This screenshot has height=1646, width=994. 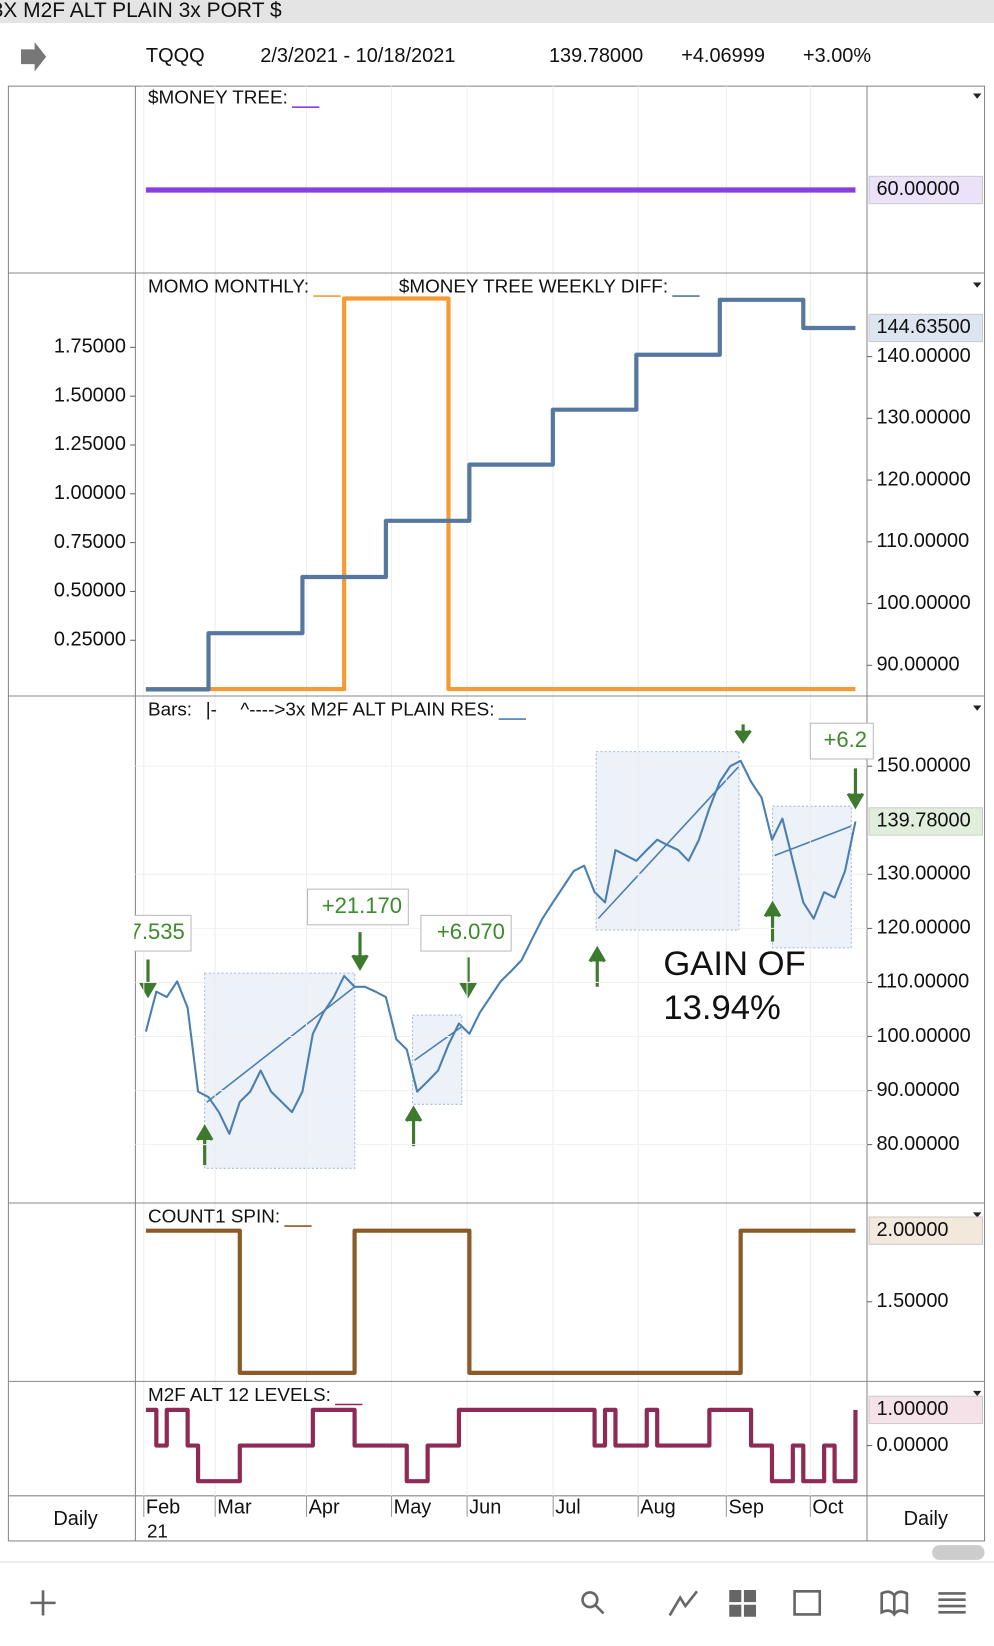 What do you see at coordinates (141, 11) in the screenshot?
I see `window-title: 3X M2F ALT PLAIN 3x PORT $` at bounding box center [141, 11].